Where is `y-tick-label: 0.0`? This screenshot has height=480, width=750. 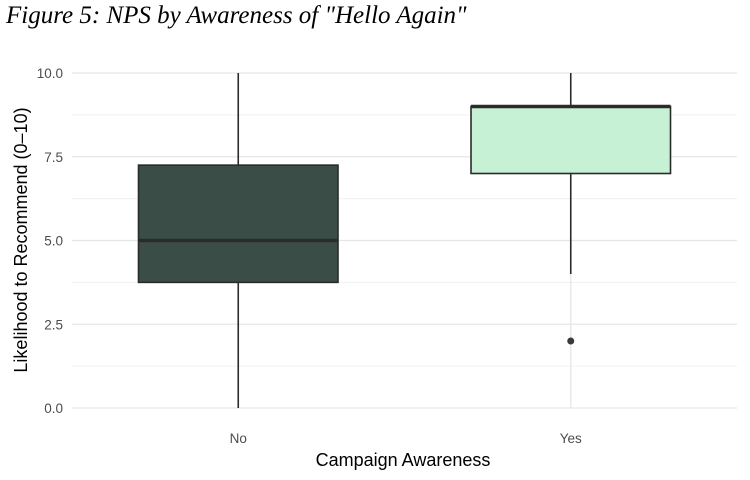 y-tick-label: 0.0 is located at coordinates (53, 408).